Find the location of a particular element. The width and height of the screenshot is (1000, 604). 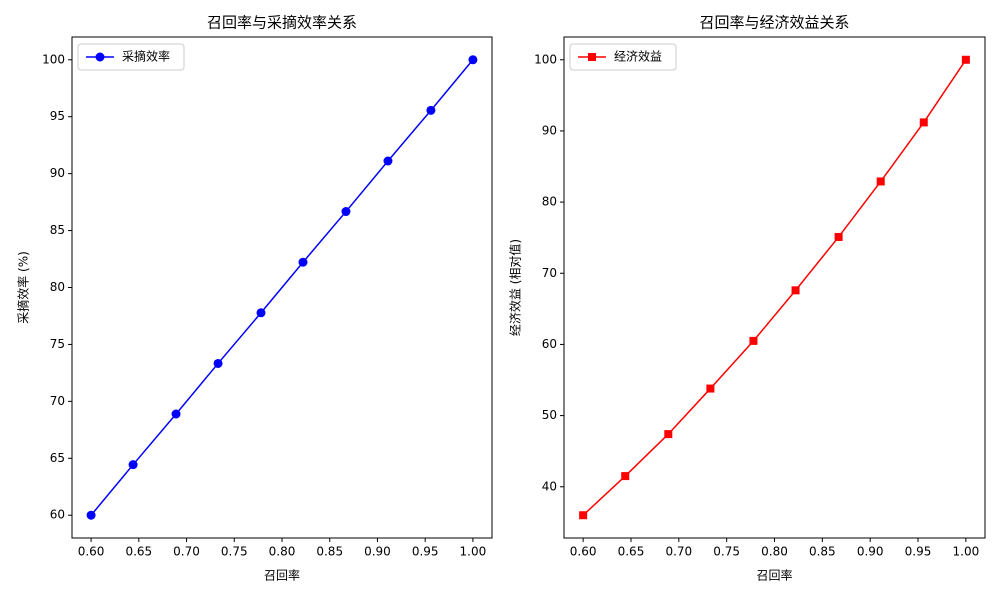

chart-title: 召回率与经济效益关系 is located at coordinates (774, 23).